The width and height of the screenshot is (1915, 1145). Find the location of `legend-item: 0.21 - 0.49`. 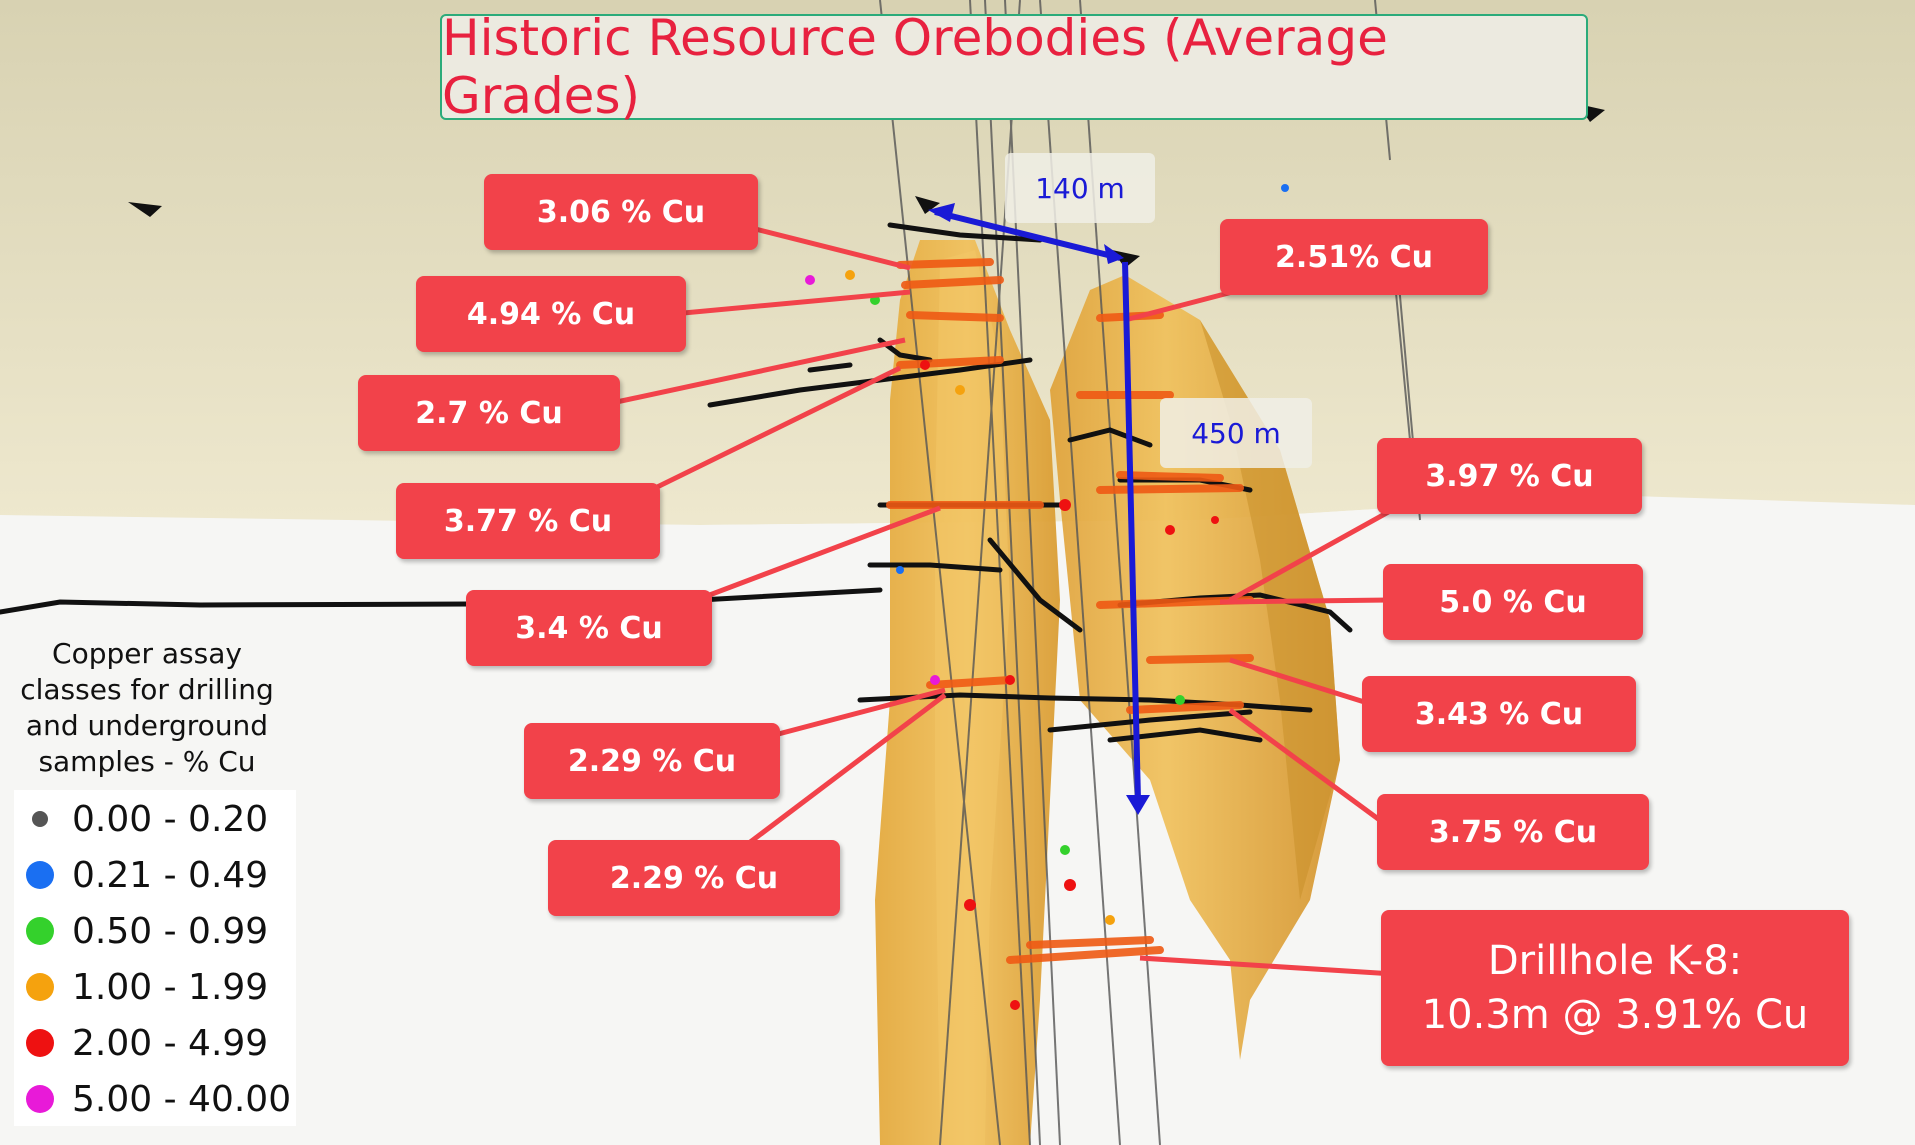

legend-item: 0.21 - 0.49 is located at coordinates (147, 875).